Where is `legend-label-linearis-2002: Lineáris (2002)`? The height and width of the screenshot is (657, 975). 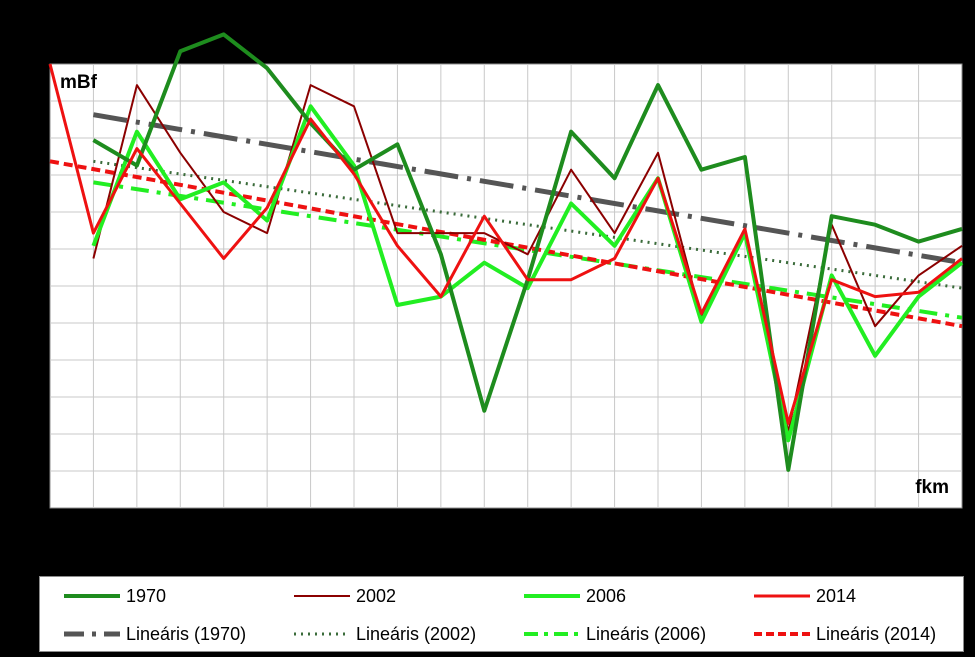
legend-label-linearis-2002: Lineáris (2002) is located at coordinates (416, 633).